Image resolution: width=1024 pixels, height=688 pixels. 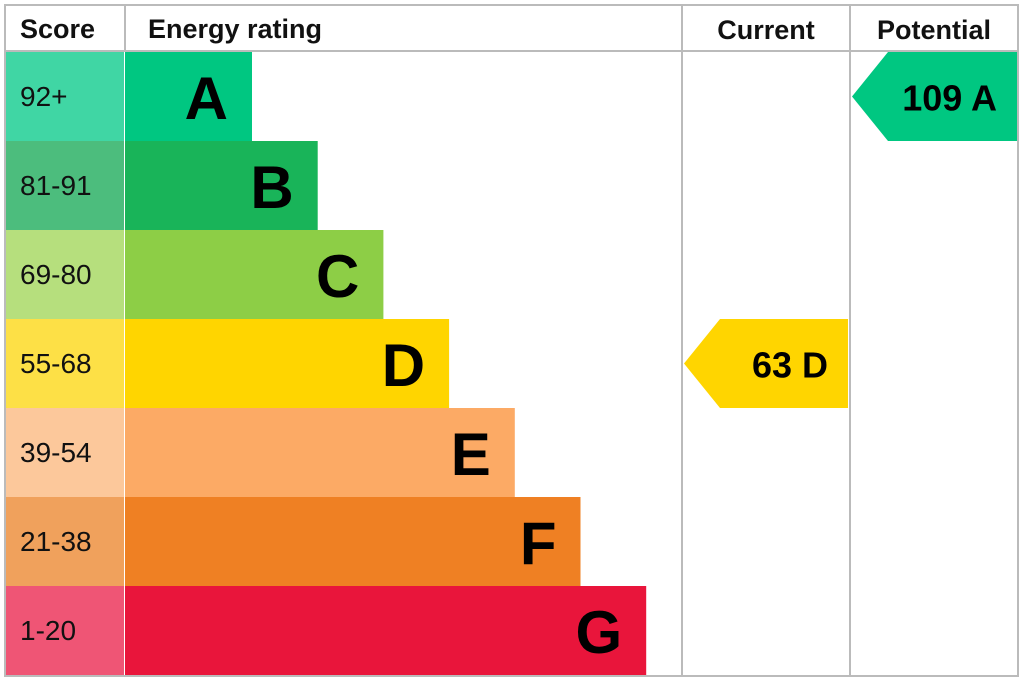 I want to click on header-rating: Energy rating, so click(x=235, y=29).